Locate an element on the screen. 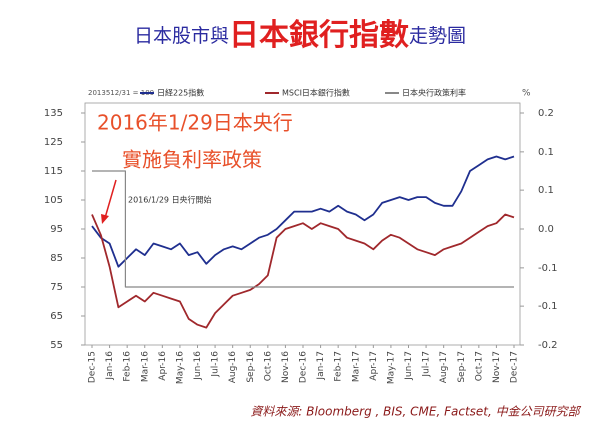 This screenshot has height=434, width=600. x-tick-label: Aug-16 is located at coordinates (233, 367).